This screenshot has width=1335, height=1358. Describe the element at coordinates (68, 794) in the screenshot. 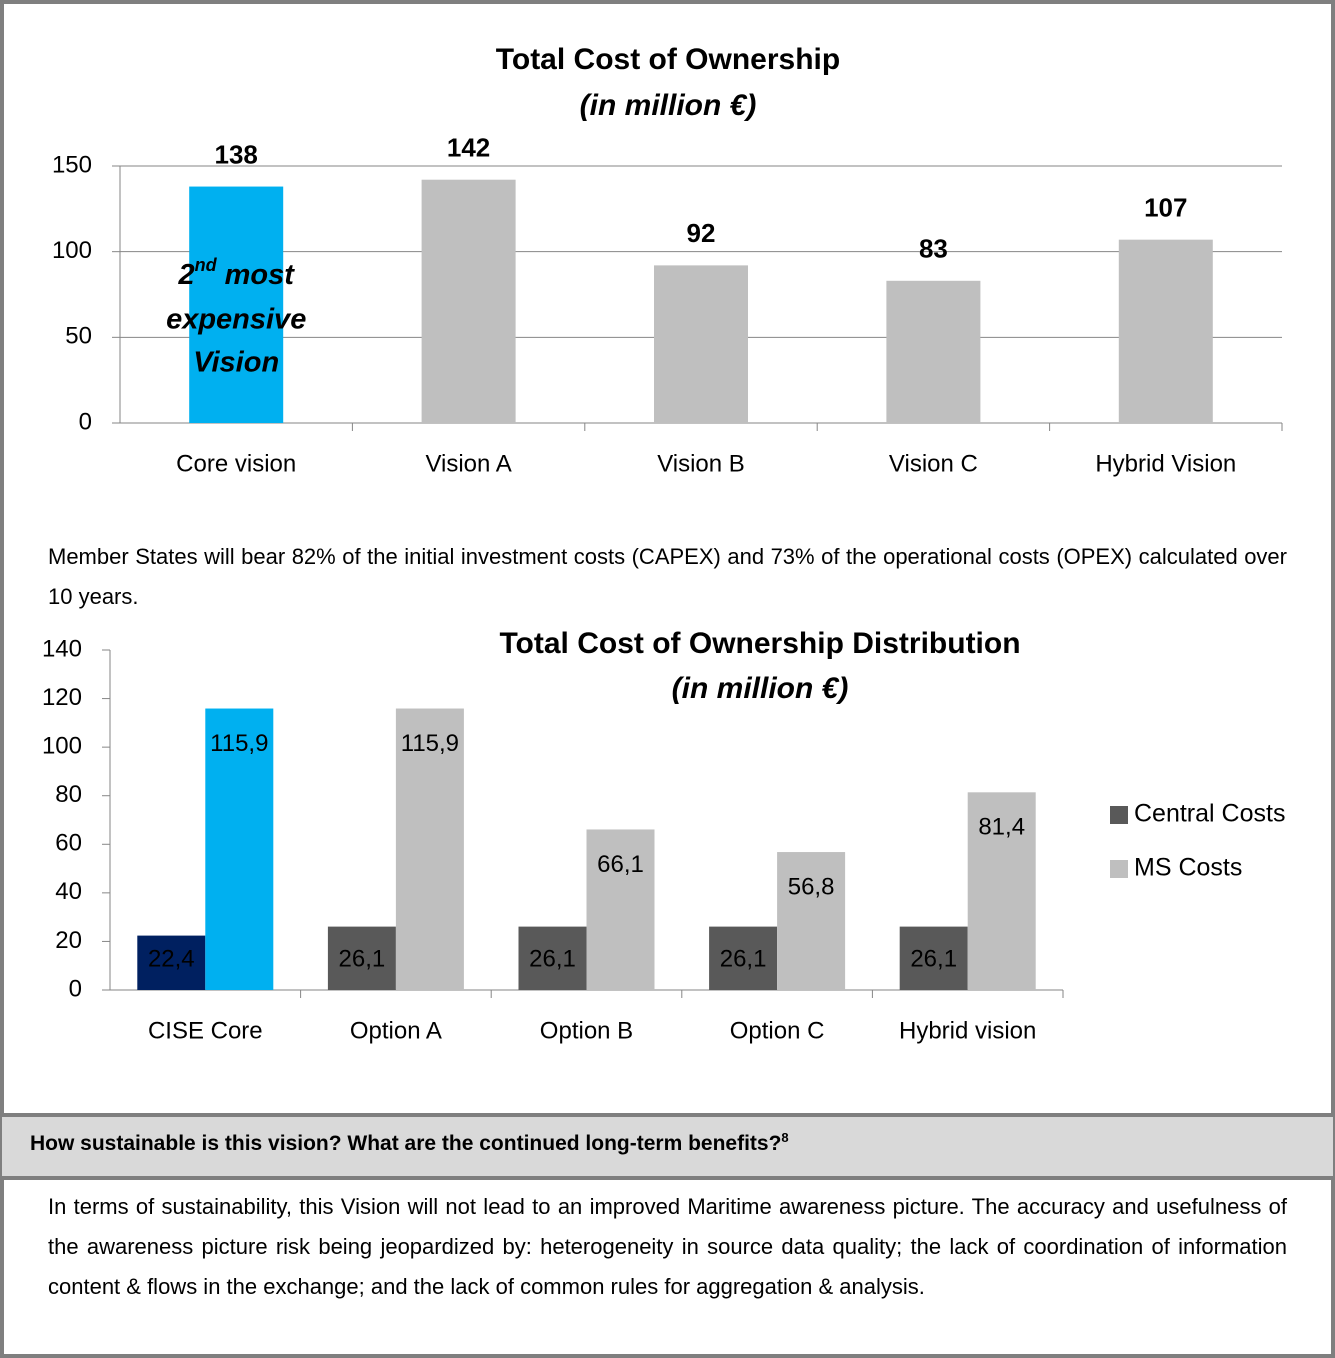

I see `y-tick-label: 80` at that location.